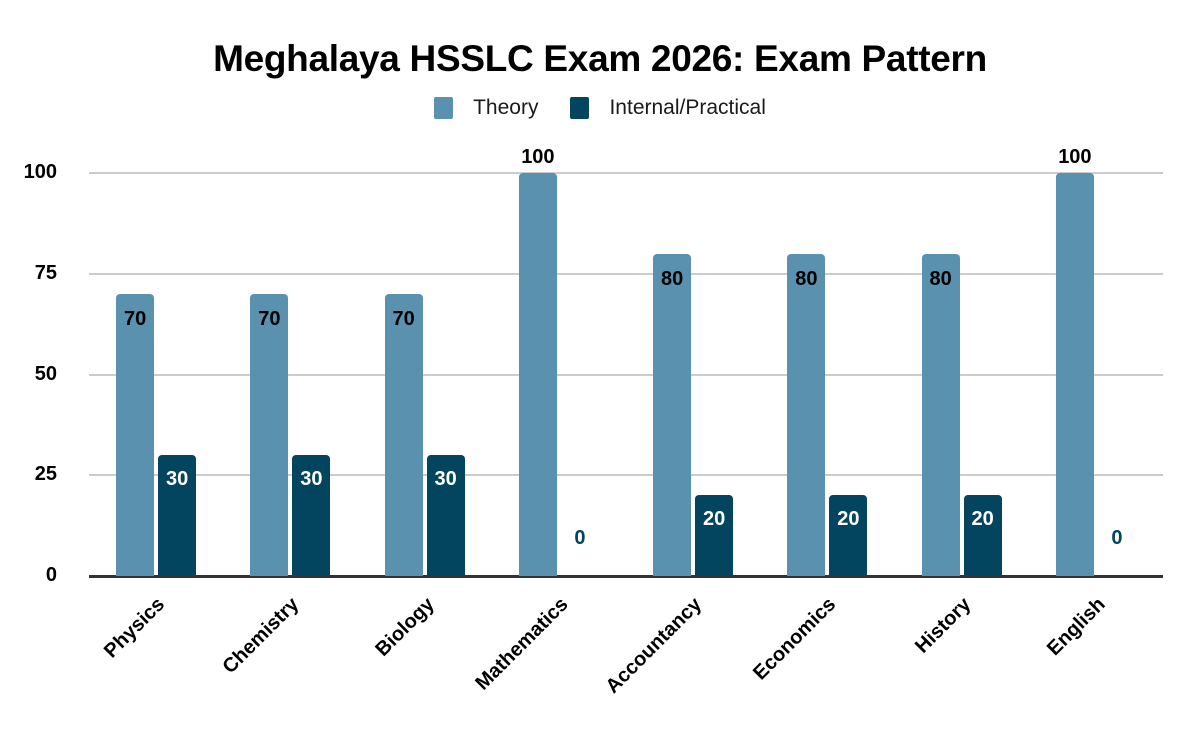  Describe the element at coordinates (982, 535) in the screenshot. I see `bar-internal-practical-history` at that location.